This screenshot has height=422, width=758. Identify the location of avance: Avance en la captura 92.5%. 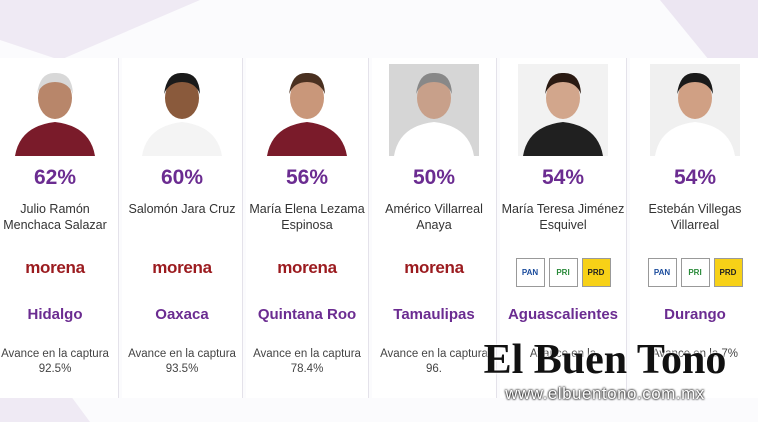
(55, 361).